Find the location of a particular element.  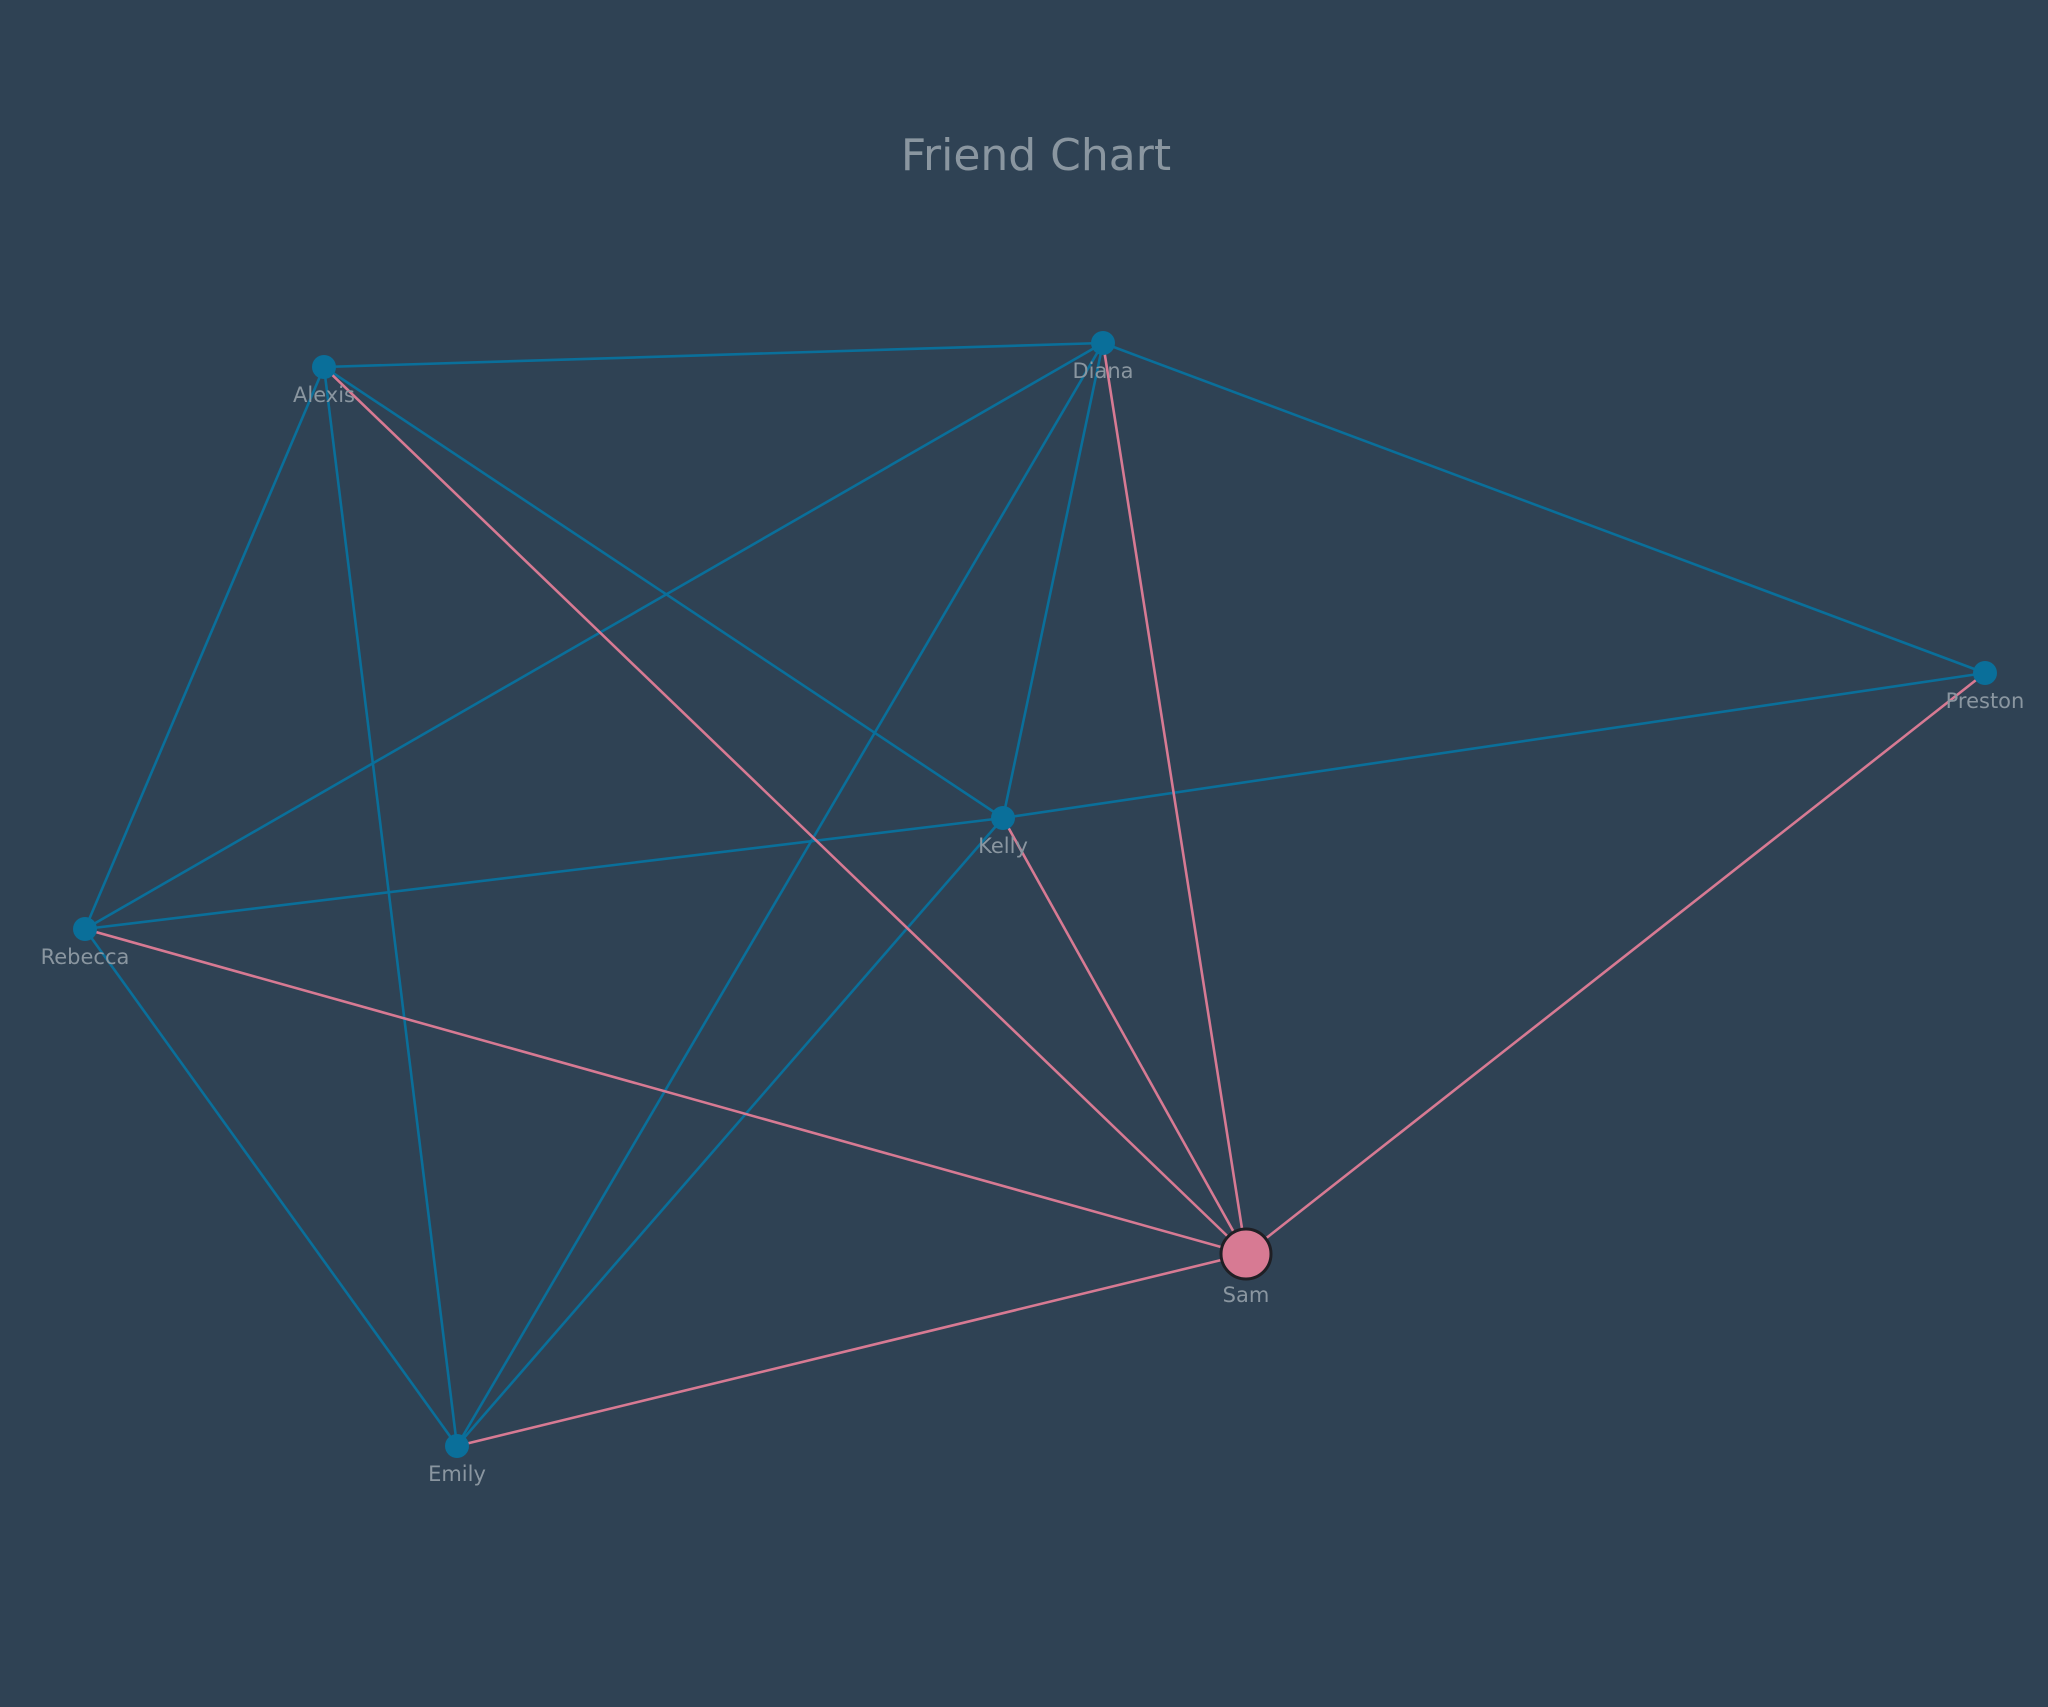

node-sam is located at coordinates (1246, 1254).